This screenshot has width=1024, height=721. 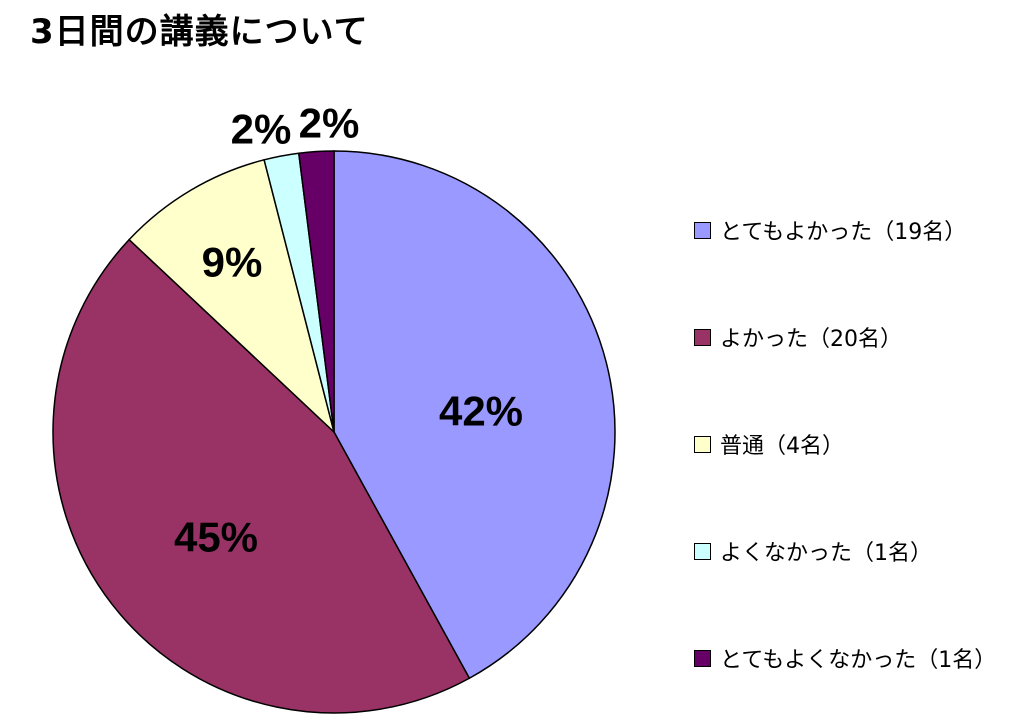 I want to click on chart-title: 3日間の講義について, so click(x=199, y=32).